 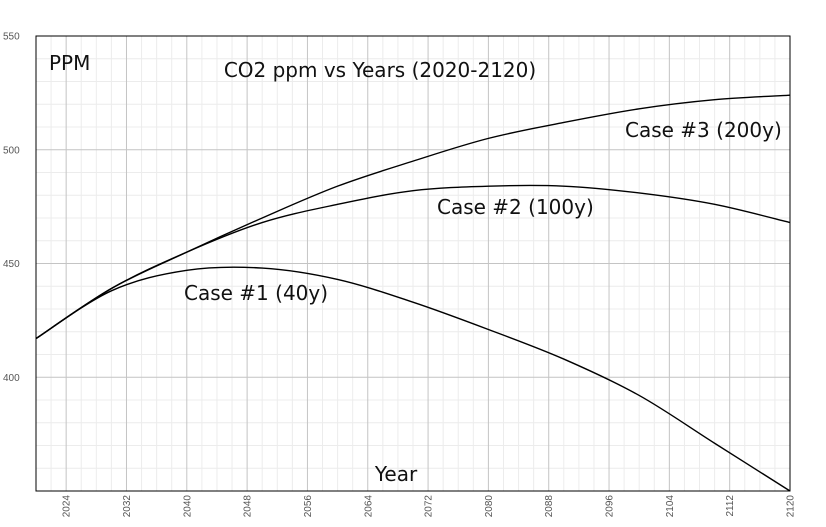 I want to click on x-tick-label: 2096, so click(x=610, y=506).